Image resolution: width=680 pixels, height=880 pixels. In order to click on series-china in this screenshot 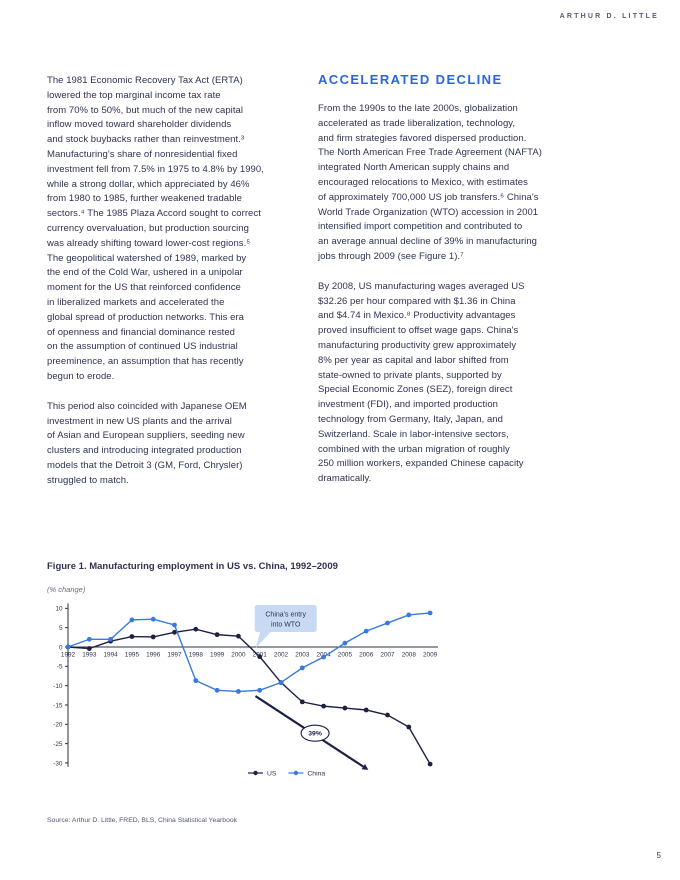, I will do `click(249, 652)`.